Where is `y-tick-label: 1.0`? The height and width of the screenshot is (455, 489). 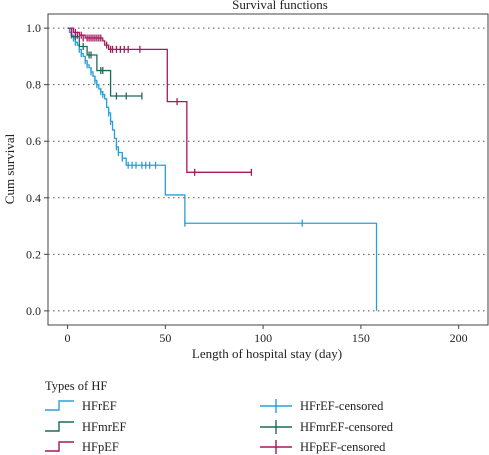
y-tick-label: 1.0 is located at coordinates (33, 28).